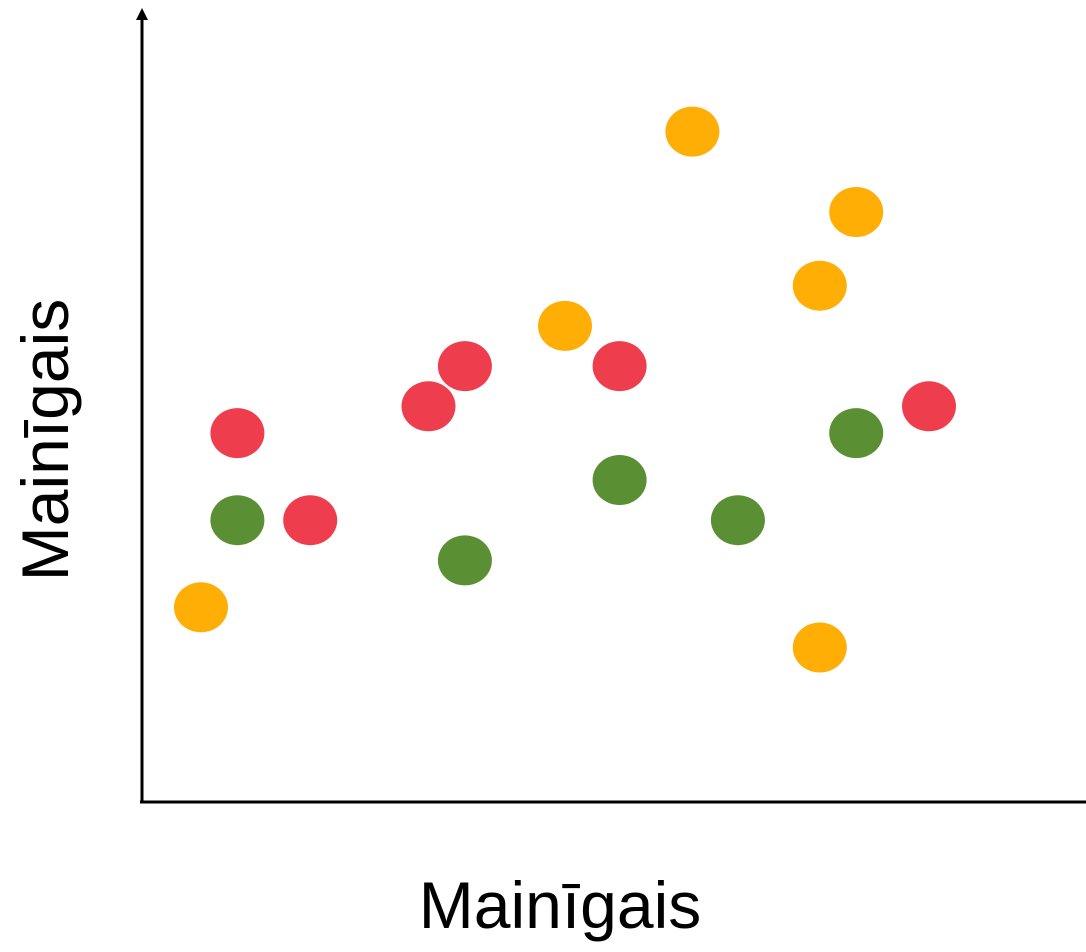 This screenshot has width=1086, height=952. I want to click on y-axis-arrow, so click(142, 14).